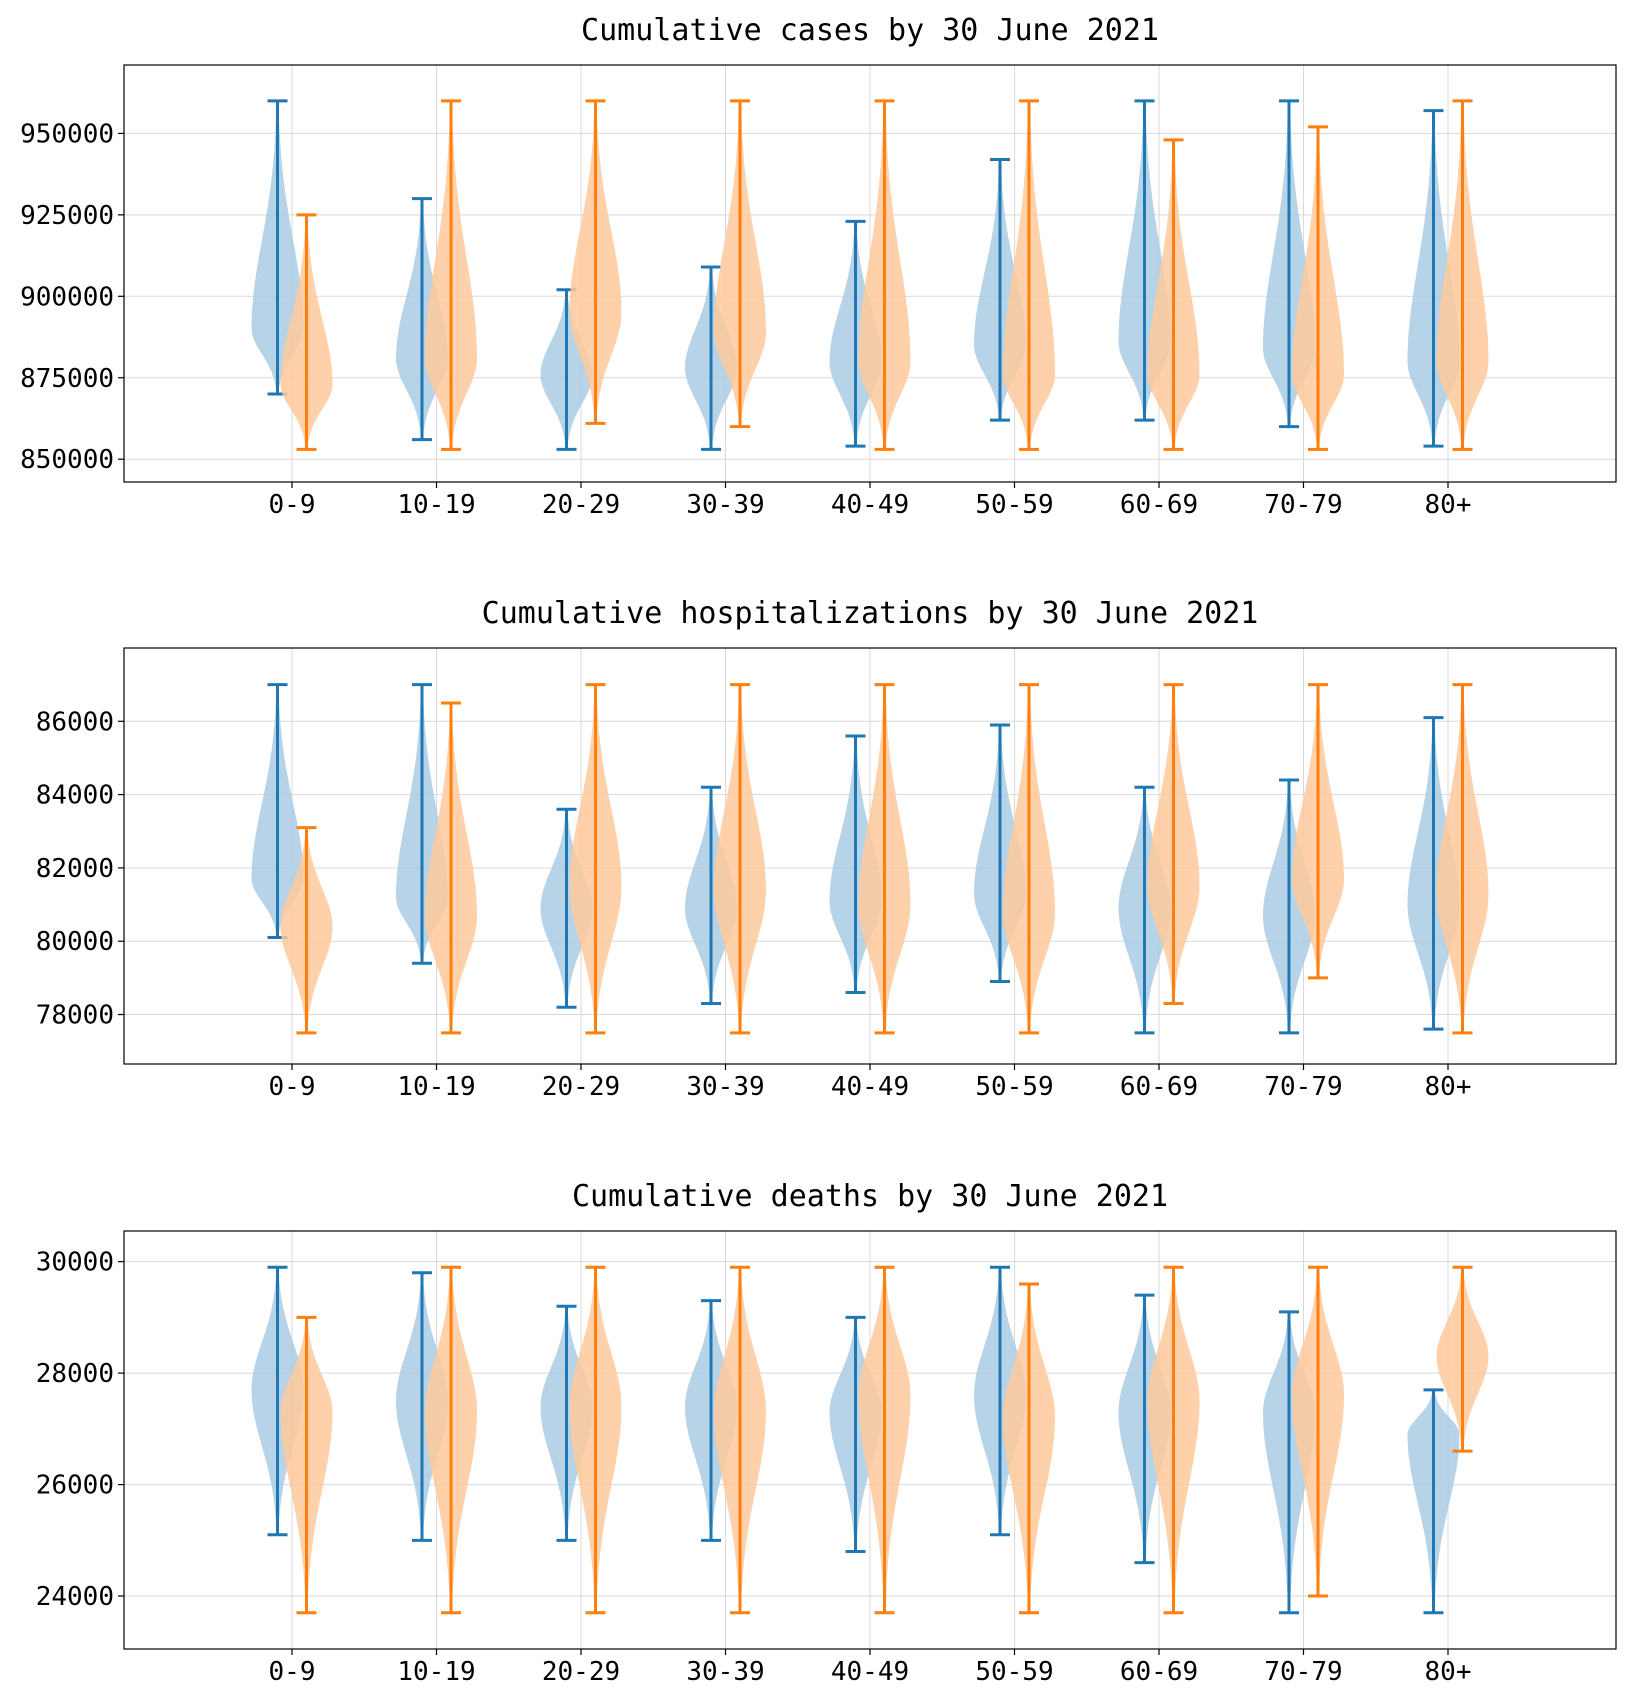  What do you see at coordinates (870, 30) in the screenshot?
I see `chart-title: Cumulative cases by 30 June 2021` at bounding box center [870, 30].